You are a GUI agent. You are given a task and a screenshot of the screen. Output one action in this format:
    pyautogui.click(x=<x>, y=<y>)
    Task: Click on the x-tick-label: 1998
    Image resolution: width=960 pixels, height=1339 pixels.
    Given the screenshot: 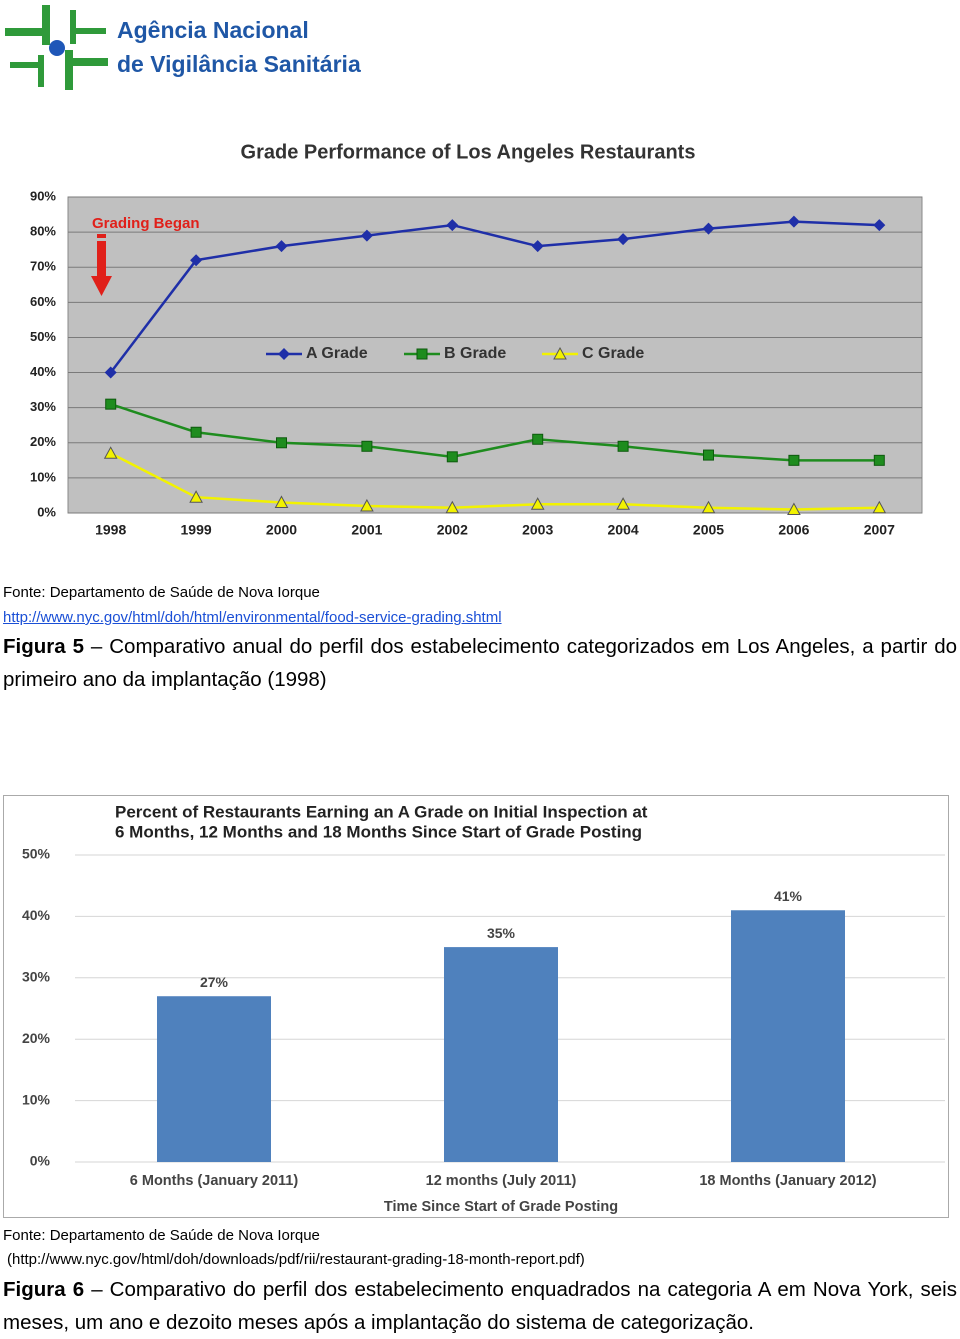 What is the action you would take?
    pyautogui.click(x=110, y=530)
    